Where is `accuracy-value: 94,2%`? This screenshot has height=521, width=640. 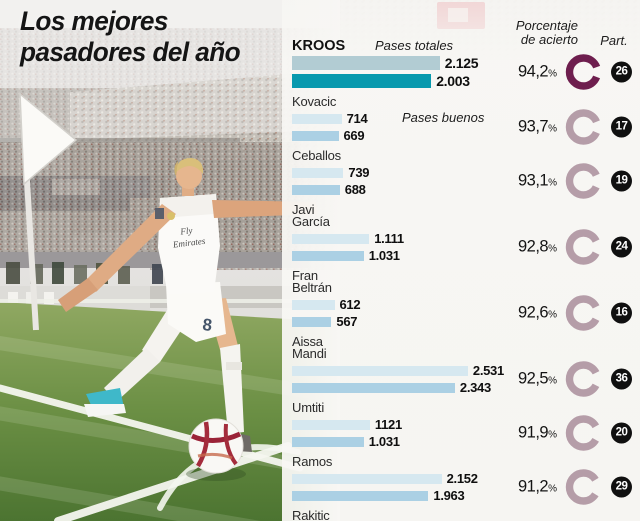 accuracy-value: 94,2% is located at coordinates (537, 71).